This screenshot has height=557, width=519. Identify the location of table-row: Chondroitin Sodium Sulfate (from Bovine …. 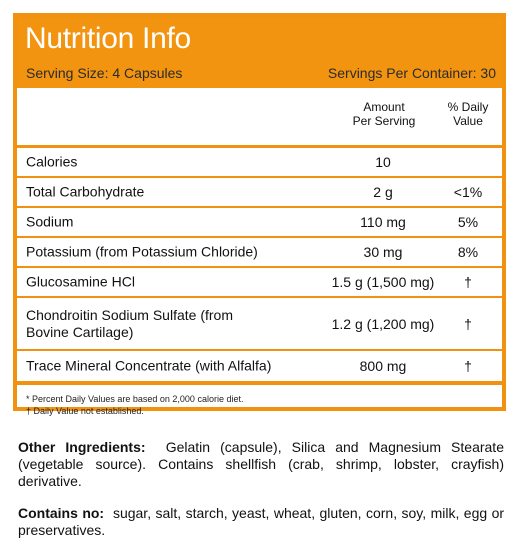
(259, 324).